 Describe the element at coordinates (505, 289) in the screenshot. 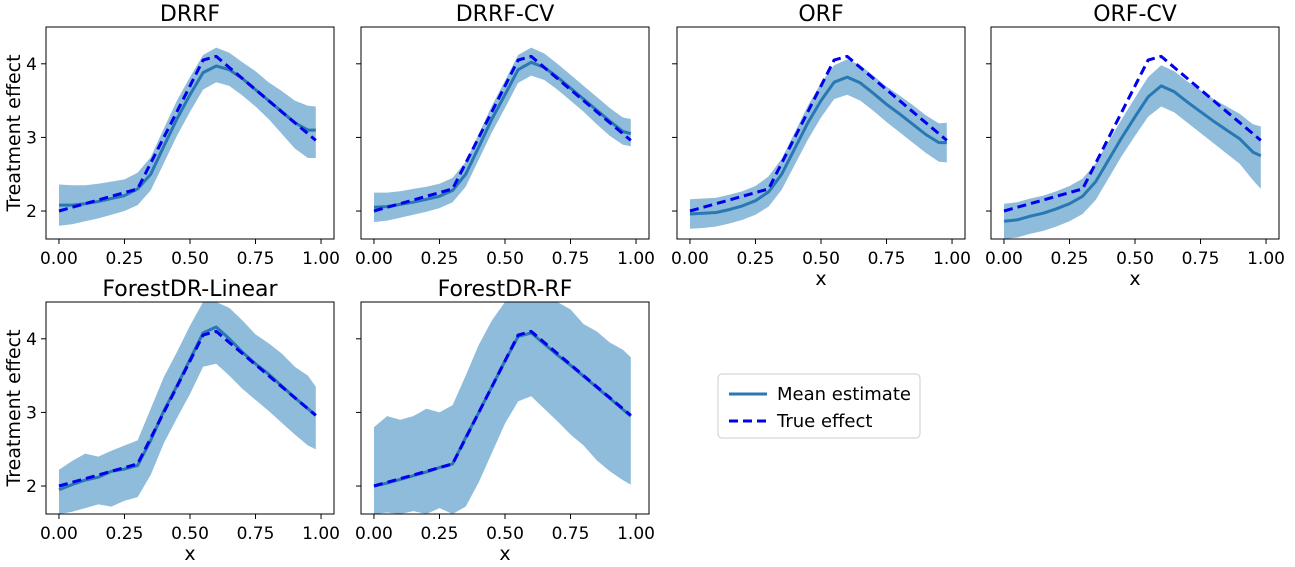

I see `panel-title: ForestDR-RF` at that location.